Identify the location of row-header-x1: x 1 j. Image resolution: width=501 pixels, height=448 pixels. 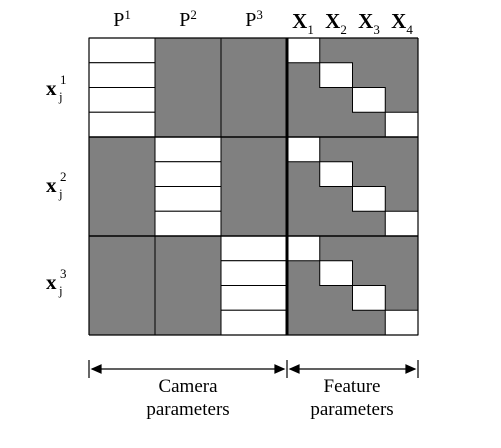
(56, 88).